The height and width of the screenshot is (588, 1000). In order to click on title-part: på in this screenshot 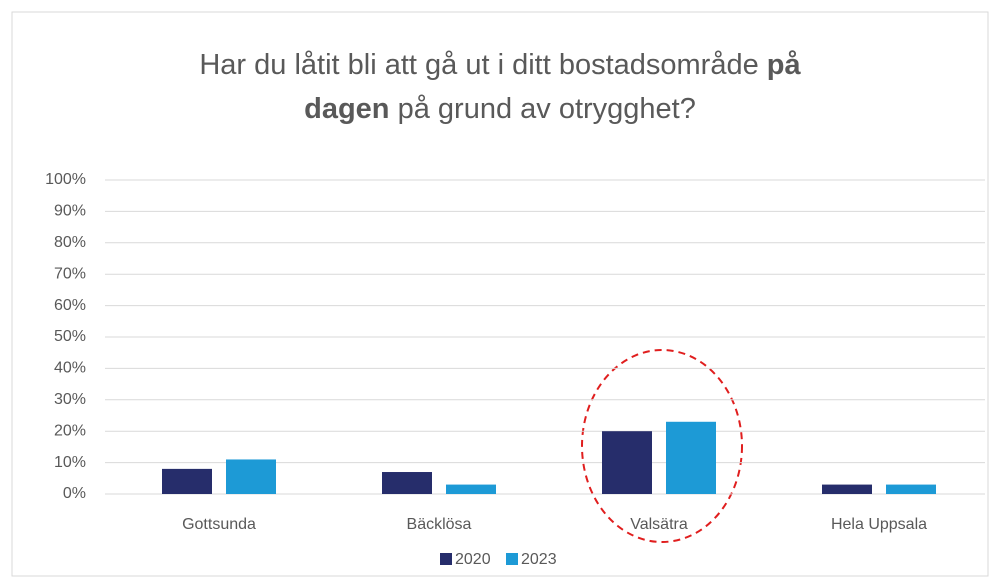, I will do `click(784, 65)`.